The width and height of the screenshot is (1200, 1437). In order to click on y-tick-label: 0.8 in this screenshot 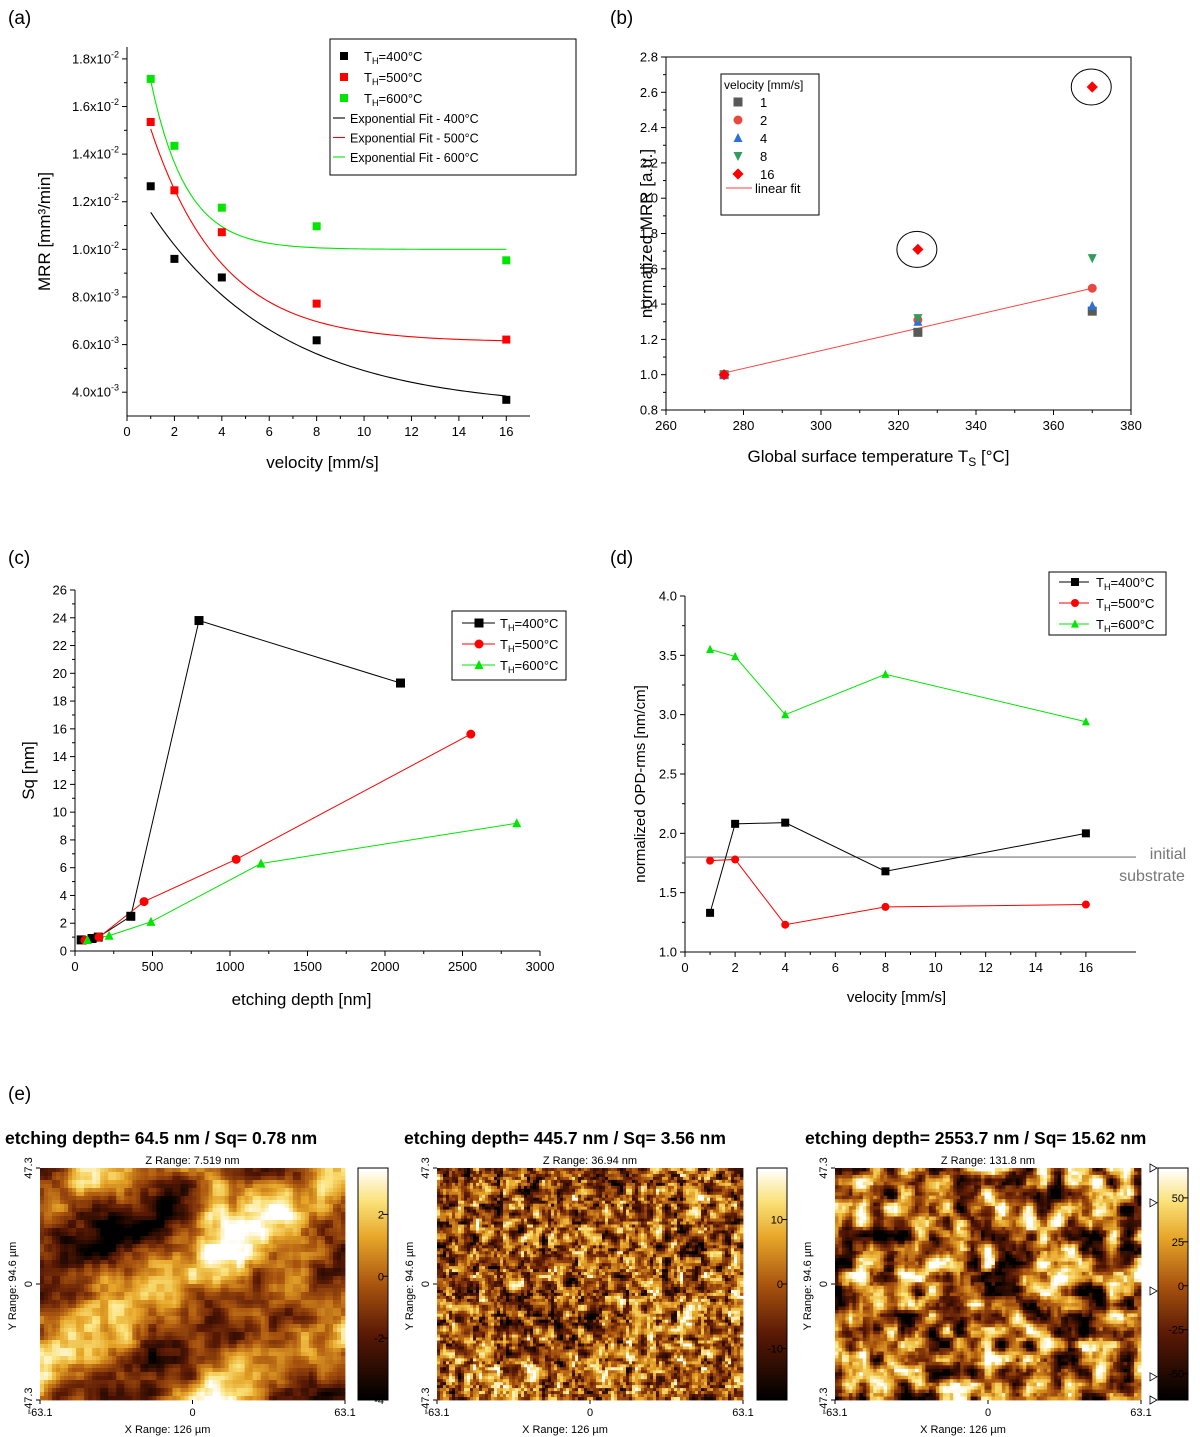, I will do `click(649, 410)`.